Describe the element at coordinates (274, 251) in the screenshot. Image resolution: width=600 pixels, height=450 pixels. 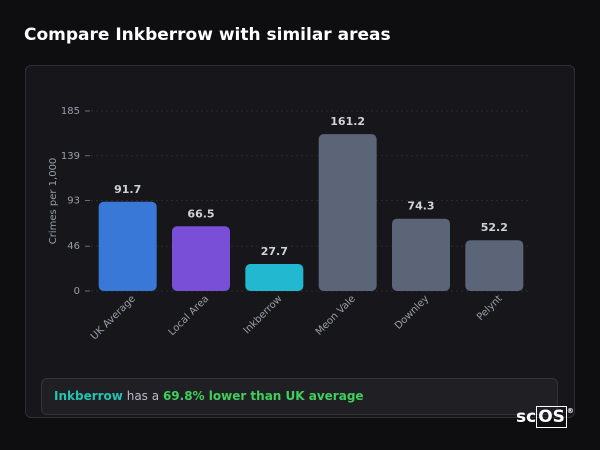
I see `value-label: 27.7` at that location.